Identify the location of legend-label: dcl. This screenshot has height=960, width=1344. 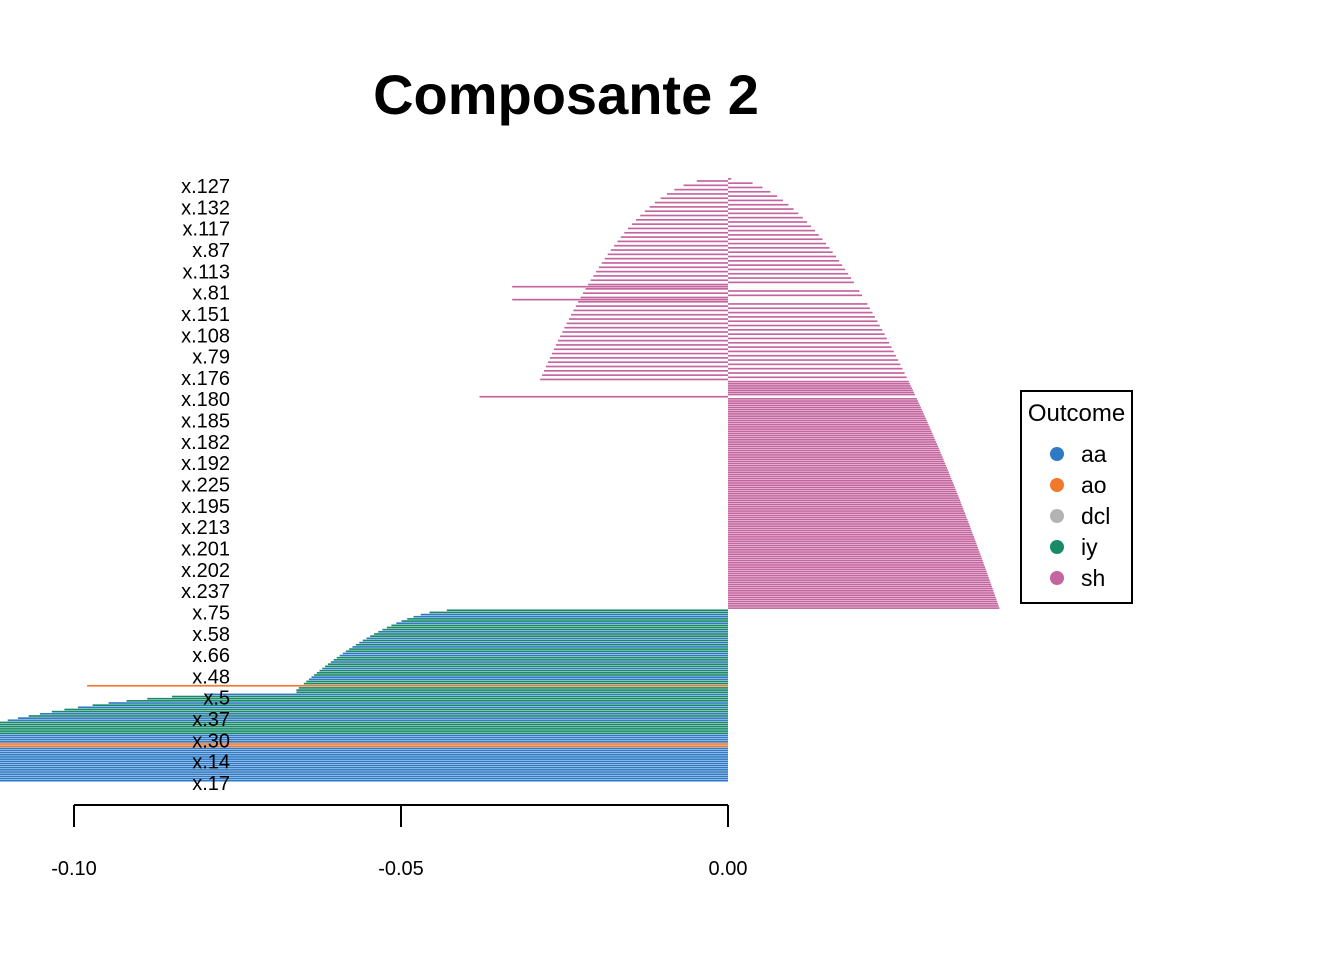
(1096, 515).